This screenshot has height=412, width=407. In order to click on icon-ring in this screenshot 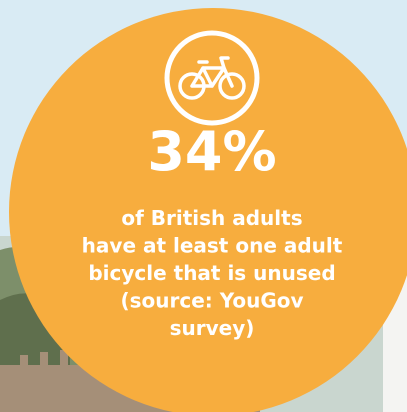, I will do `click(212, 78)`.